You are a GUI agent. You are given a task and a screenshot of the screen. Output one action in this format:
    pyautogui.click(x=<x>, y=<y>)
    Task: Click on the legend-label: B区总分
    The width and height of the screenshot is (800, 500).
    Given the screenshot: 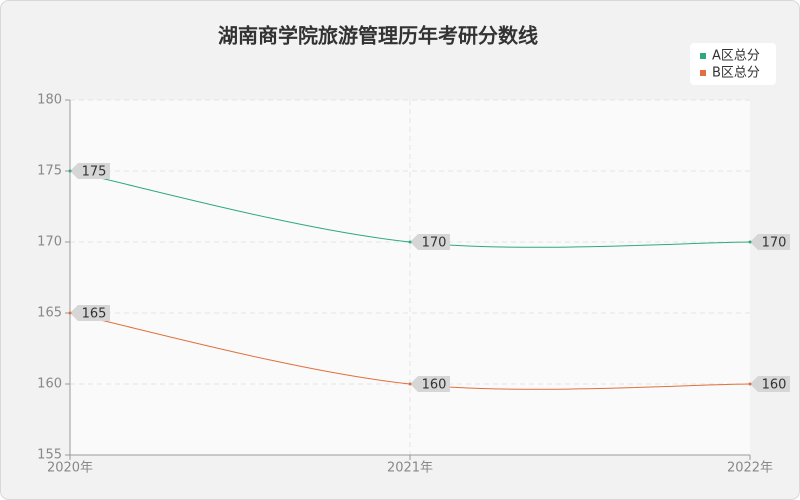 What is the action you would take?
    pyautogui.click(x=736, y=73)
    